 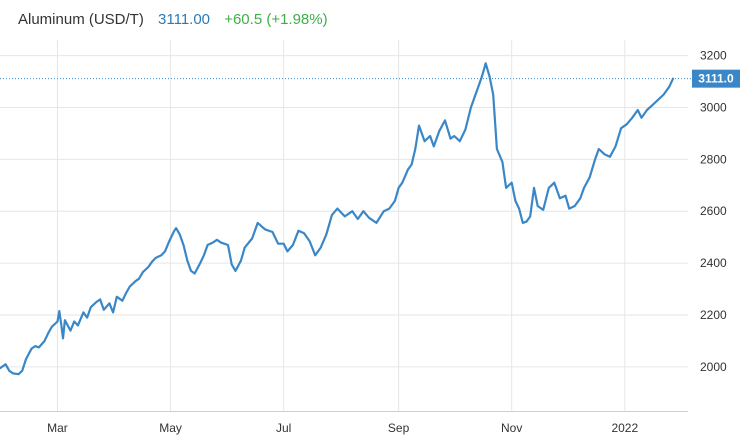 I want to click on price-tag, so click(x=716, y=78).